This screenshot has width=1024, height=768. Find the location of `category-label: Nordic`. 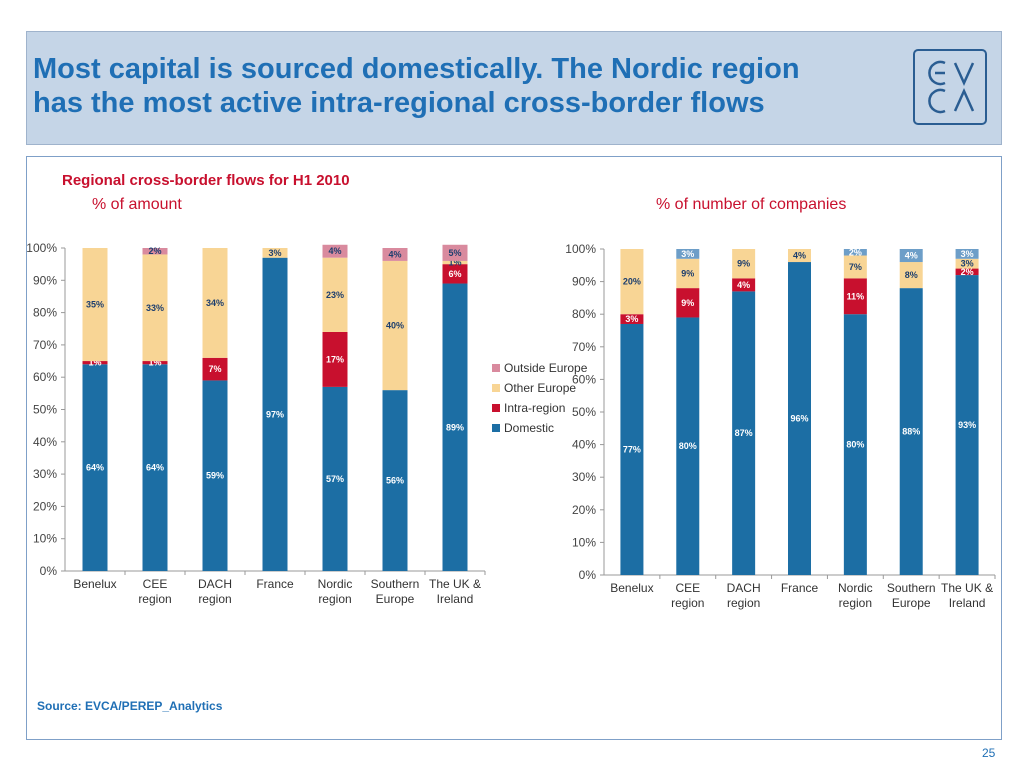

category-label: Nordic is located at coordinates (335, 584).